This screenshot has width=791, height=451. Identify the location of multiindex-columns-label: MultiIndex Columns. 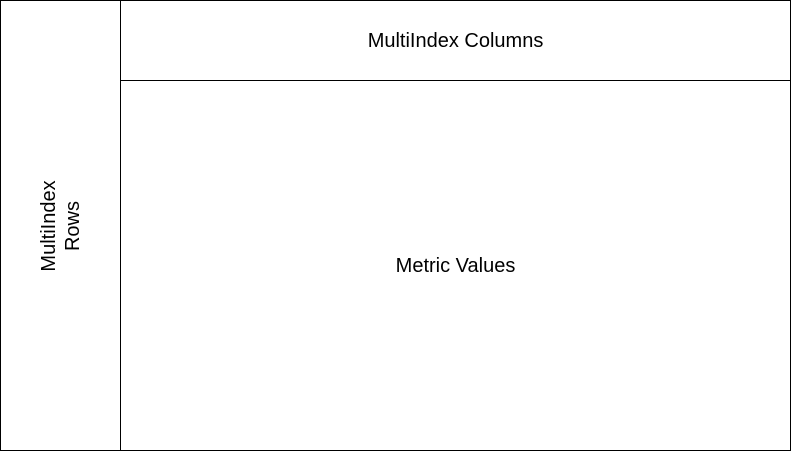
(455, 40).